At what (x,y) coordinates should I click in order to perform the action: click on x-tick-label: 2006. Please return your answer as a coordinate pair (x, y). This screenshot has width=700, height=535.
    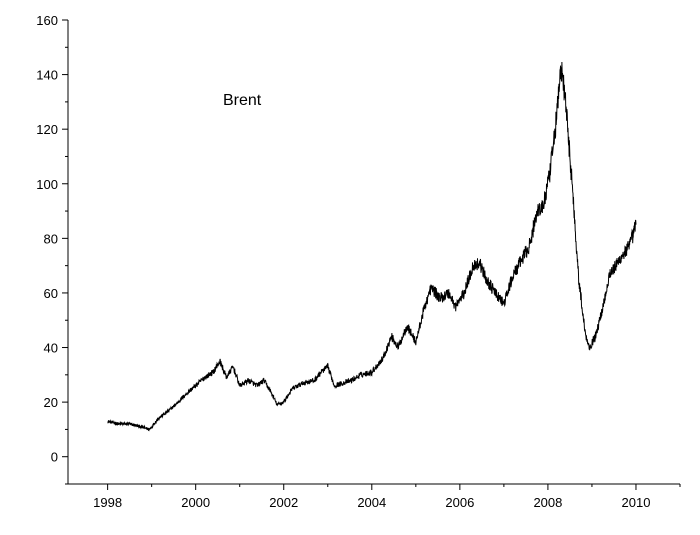
    Looking at the image, I should click on (459, 502).